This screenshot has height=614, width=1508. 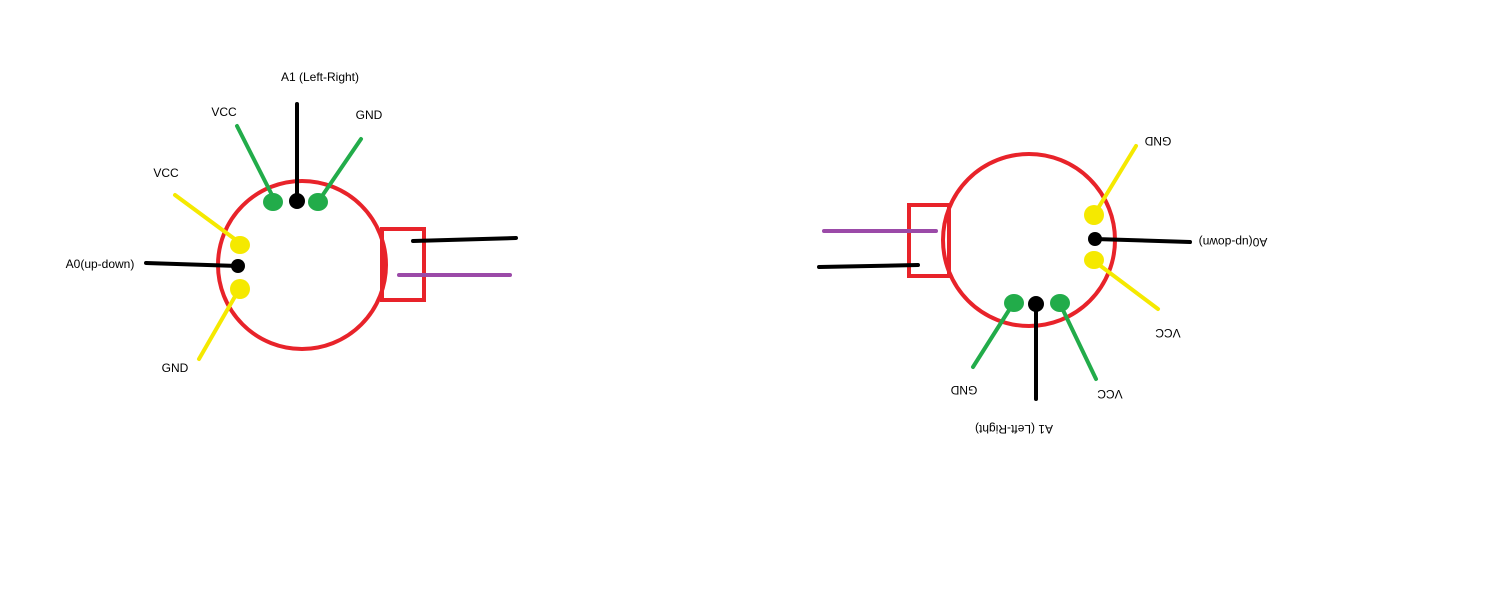 What do you see at coordinates (1168, 333) in the screenshot?
I see `right-label-vcc-side: VCC` at bounding box center [1168, 333].